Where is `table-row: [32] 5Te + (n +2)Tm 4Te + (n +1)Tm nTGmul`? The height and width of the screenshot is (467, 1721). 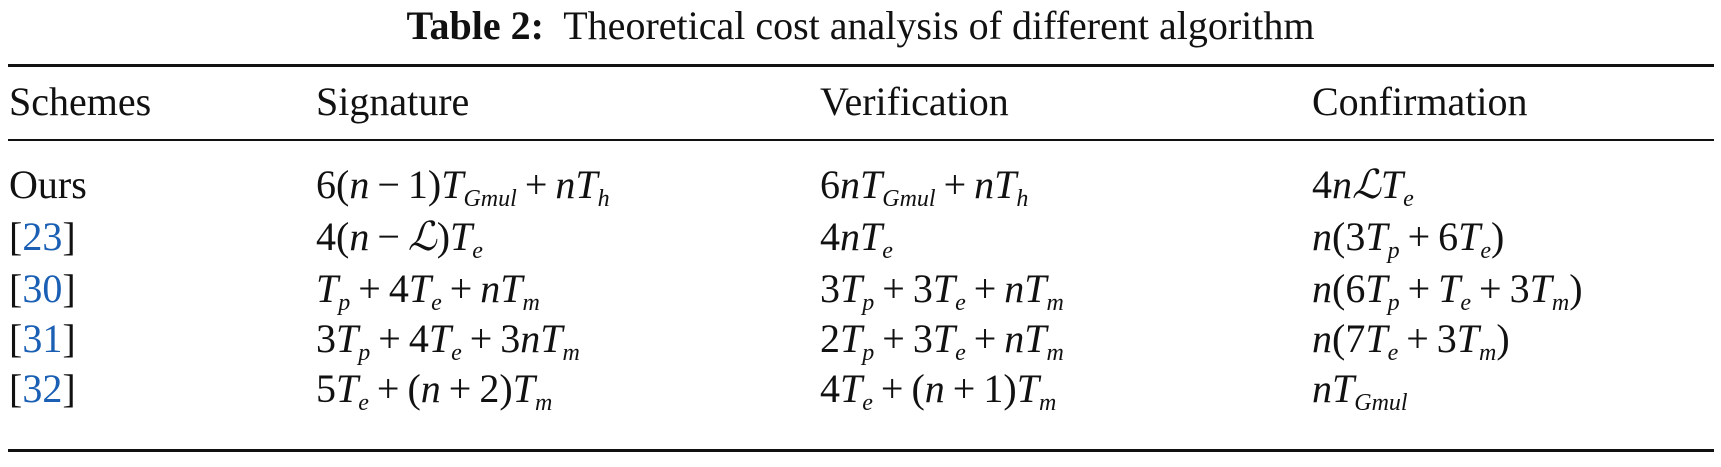
table-row: [32] 5Te + (n +2)Tm 4Te + (n +1)Tm nTGmul is located at coordinates (860, 390).